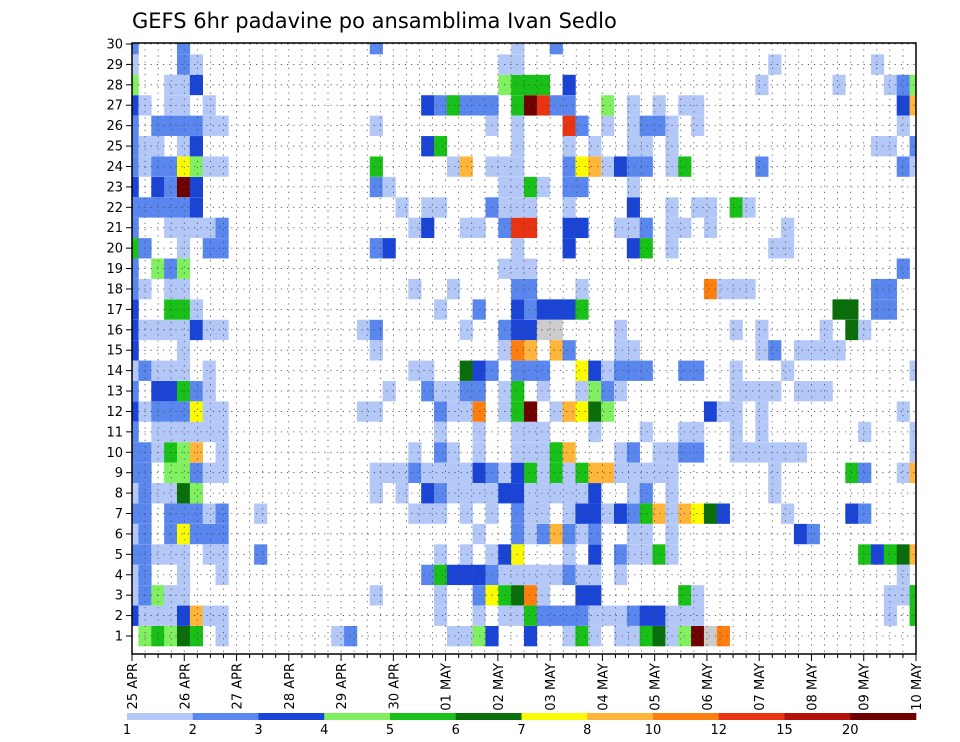  I want to click on x-tick-label: 08 MAY, so click(812, 687).